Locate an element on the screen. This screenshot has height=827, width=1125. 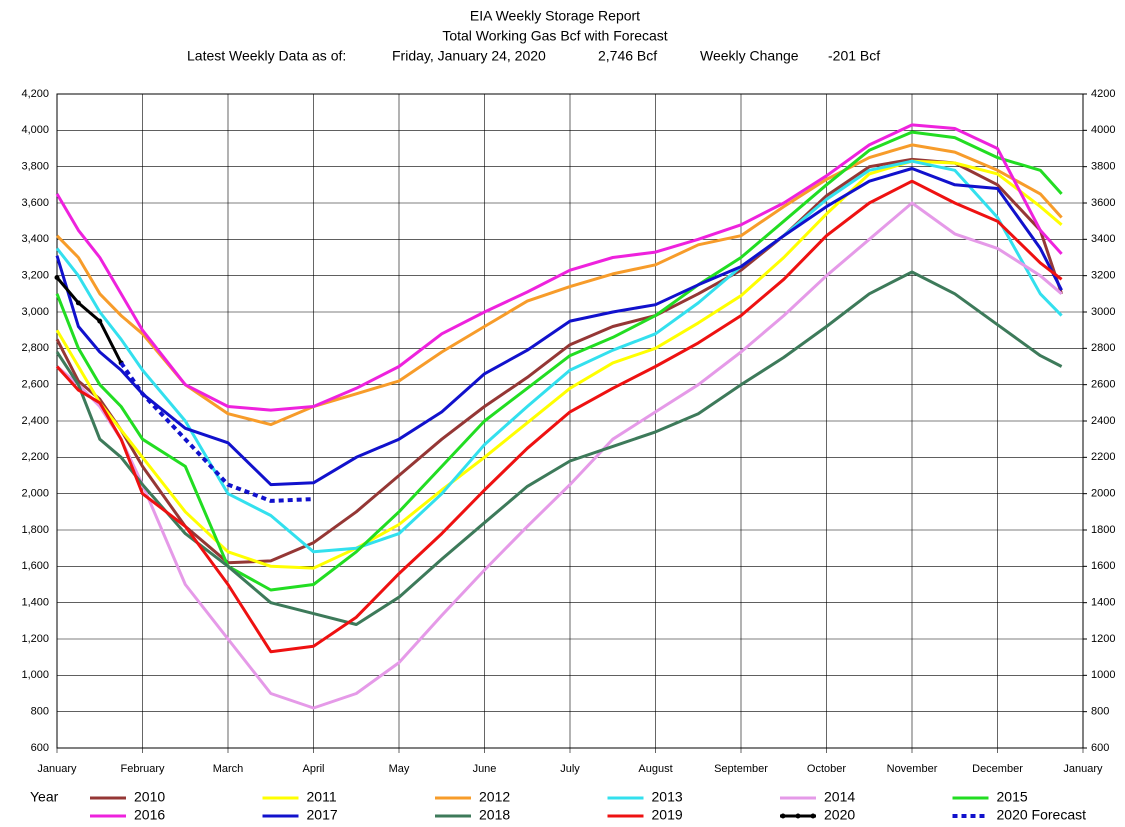
legend-label: 2018 is located at coordinates (494, 815).